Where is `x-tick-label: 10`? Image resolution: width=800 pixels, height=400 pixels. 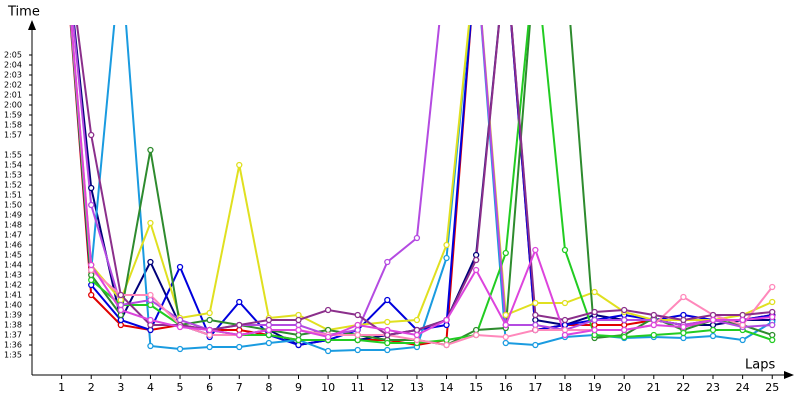
x-tick-label: 10 is located at coordinates (328, 387).